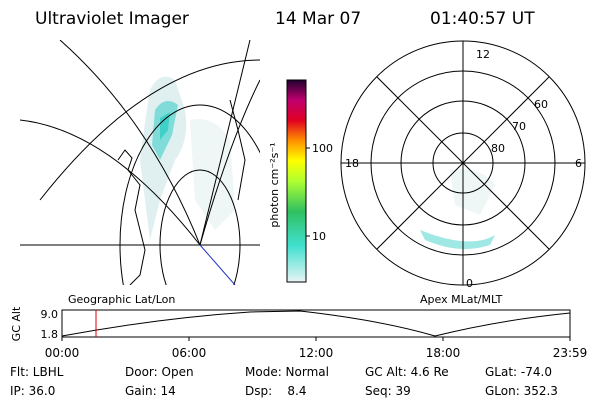 The width and height of the screenshot is (600, 400). I want to click on colorbar-label: photon cm⁻²s⁻¹, so click(274, 184).